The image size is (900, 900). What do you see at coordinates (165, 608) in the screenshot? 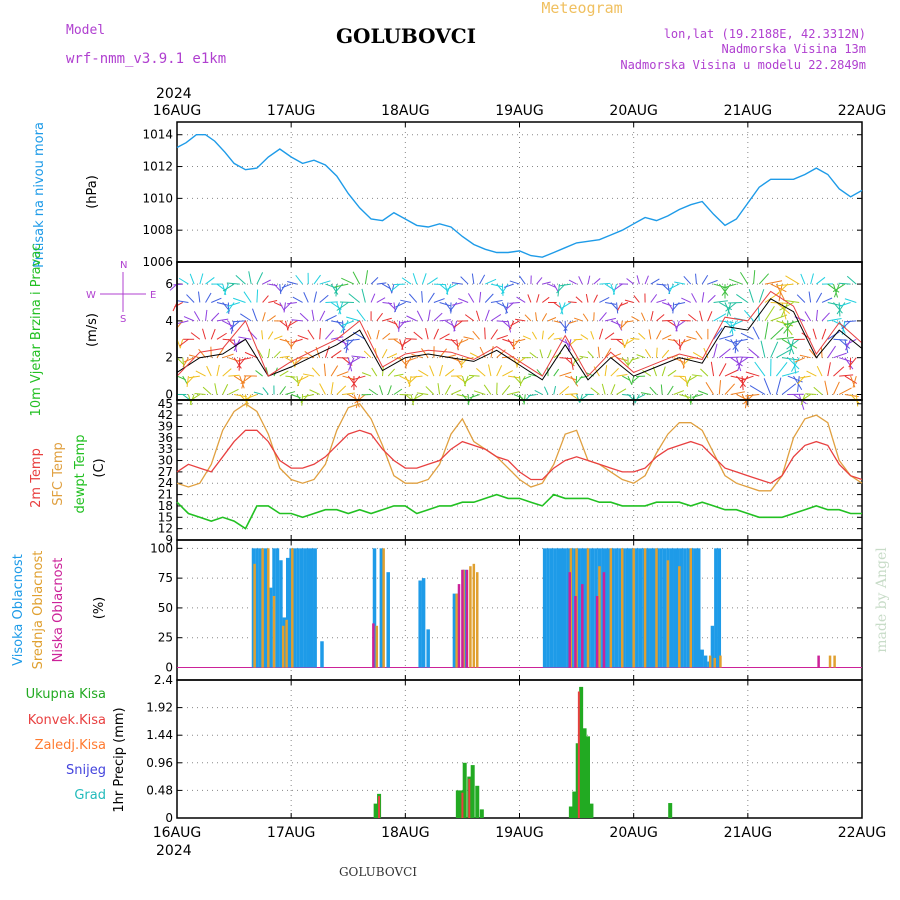
I see `y-tick-label: 50` at bounding box center [165, 608].